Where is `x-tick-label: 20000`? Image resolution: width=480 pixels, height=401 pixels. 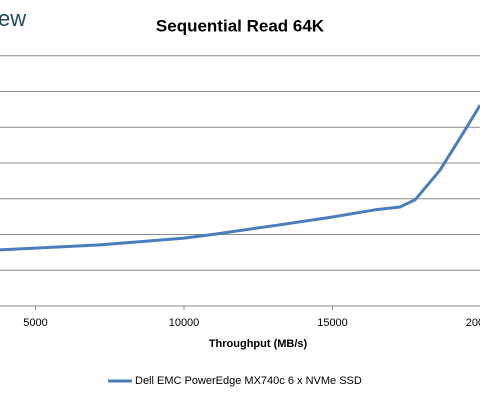
x-tick-label: 20000 is located at coordinates (473, 323).